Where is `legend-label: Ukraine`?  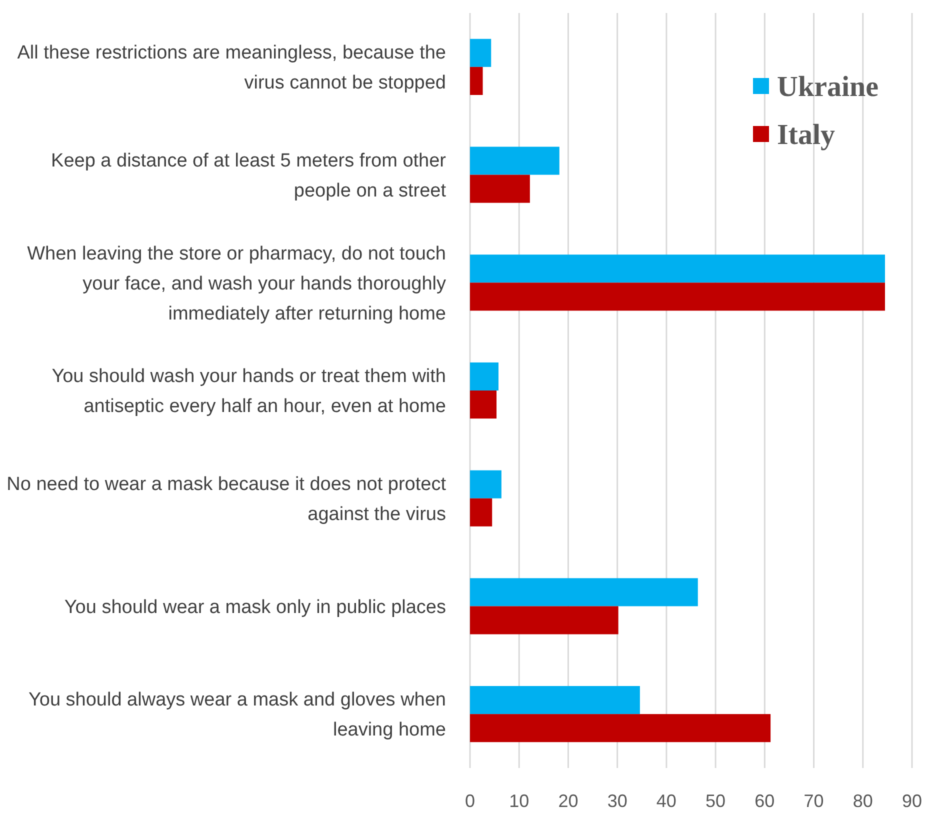
legend-label: Ukraine is located at coordinates (828, 87).